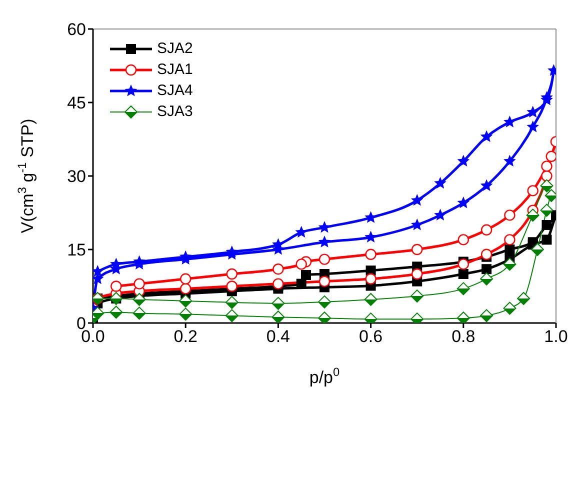 The height and width of the screenshot is (487, 573). I want to click on legend-label: SJA4, so click(175, 90).